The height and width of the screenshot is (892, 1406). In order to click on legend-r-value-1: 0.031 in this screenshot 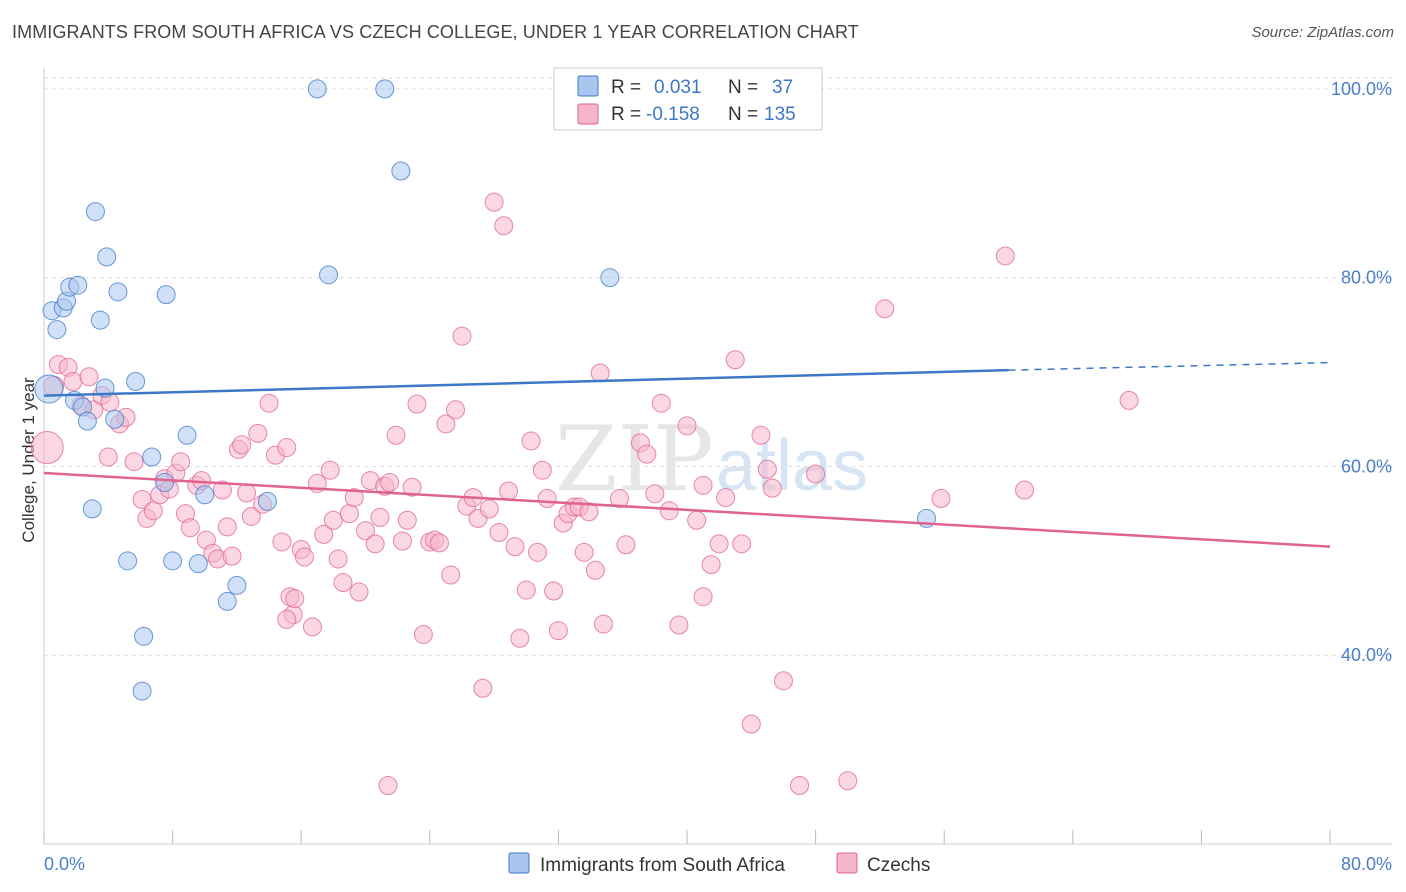, I will do `click(678, 87)`.